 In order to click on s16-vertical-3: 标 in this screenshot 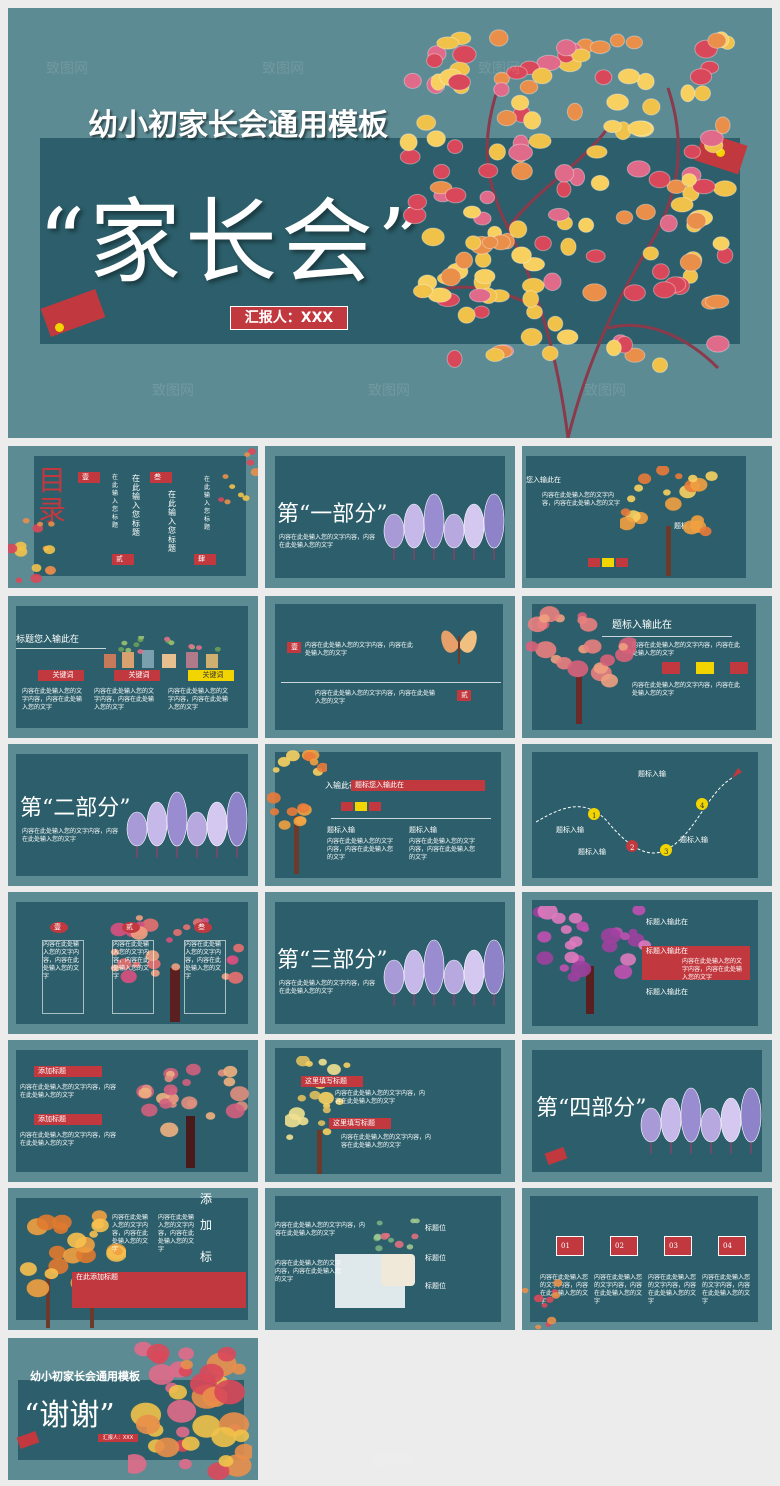, I will do `click(206, 1257)`.